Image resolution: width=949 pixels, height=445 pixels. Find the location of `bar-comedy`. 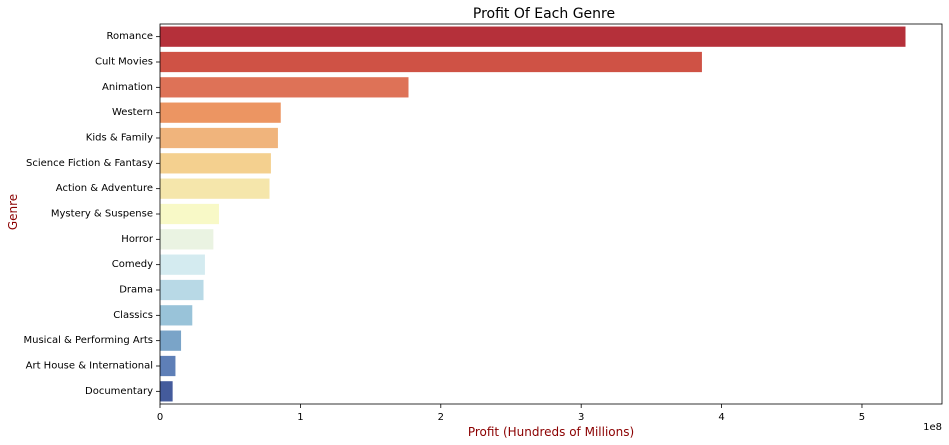

bar-comedy is located at coordinates (182, 264).